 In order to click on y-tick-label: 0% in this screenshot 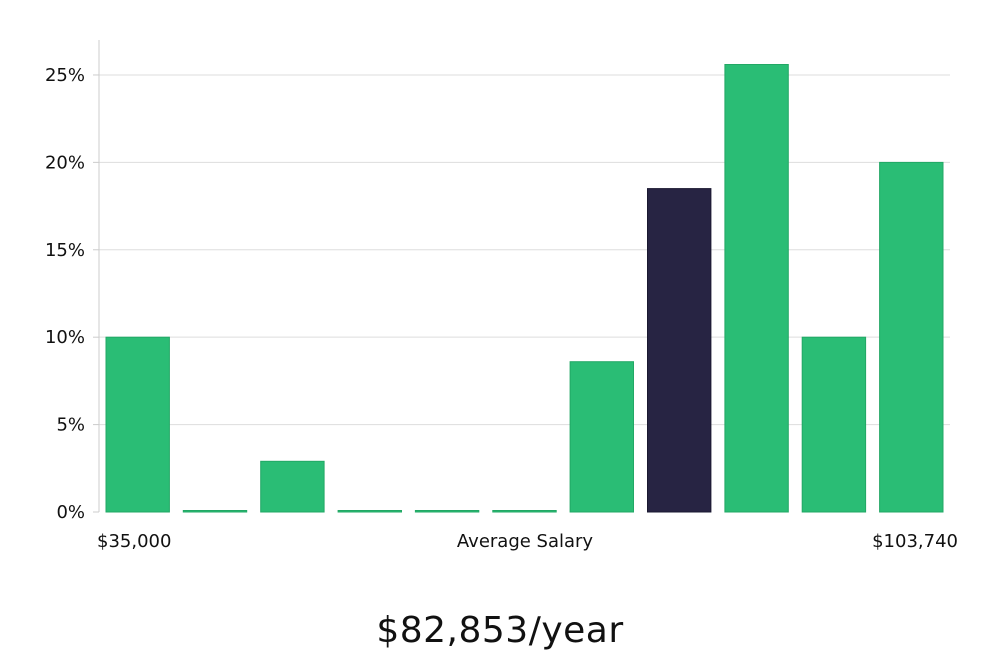, I will do `click(70, 512)`.